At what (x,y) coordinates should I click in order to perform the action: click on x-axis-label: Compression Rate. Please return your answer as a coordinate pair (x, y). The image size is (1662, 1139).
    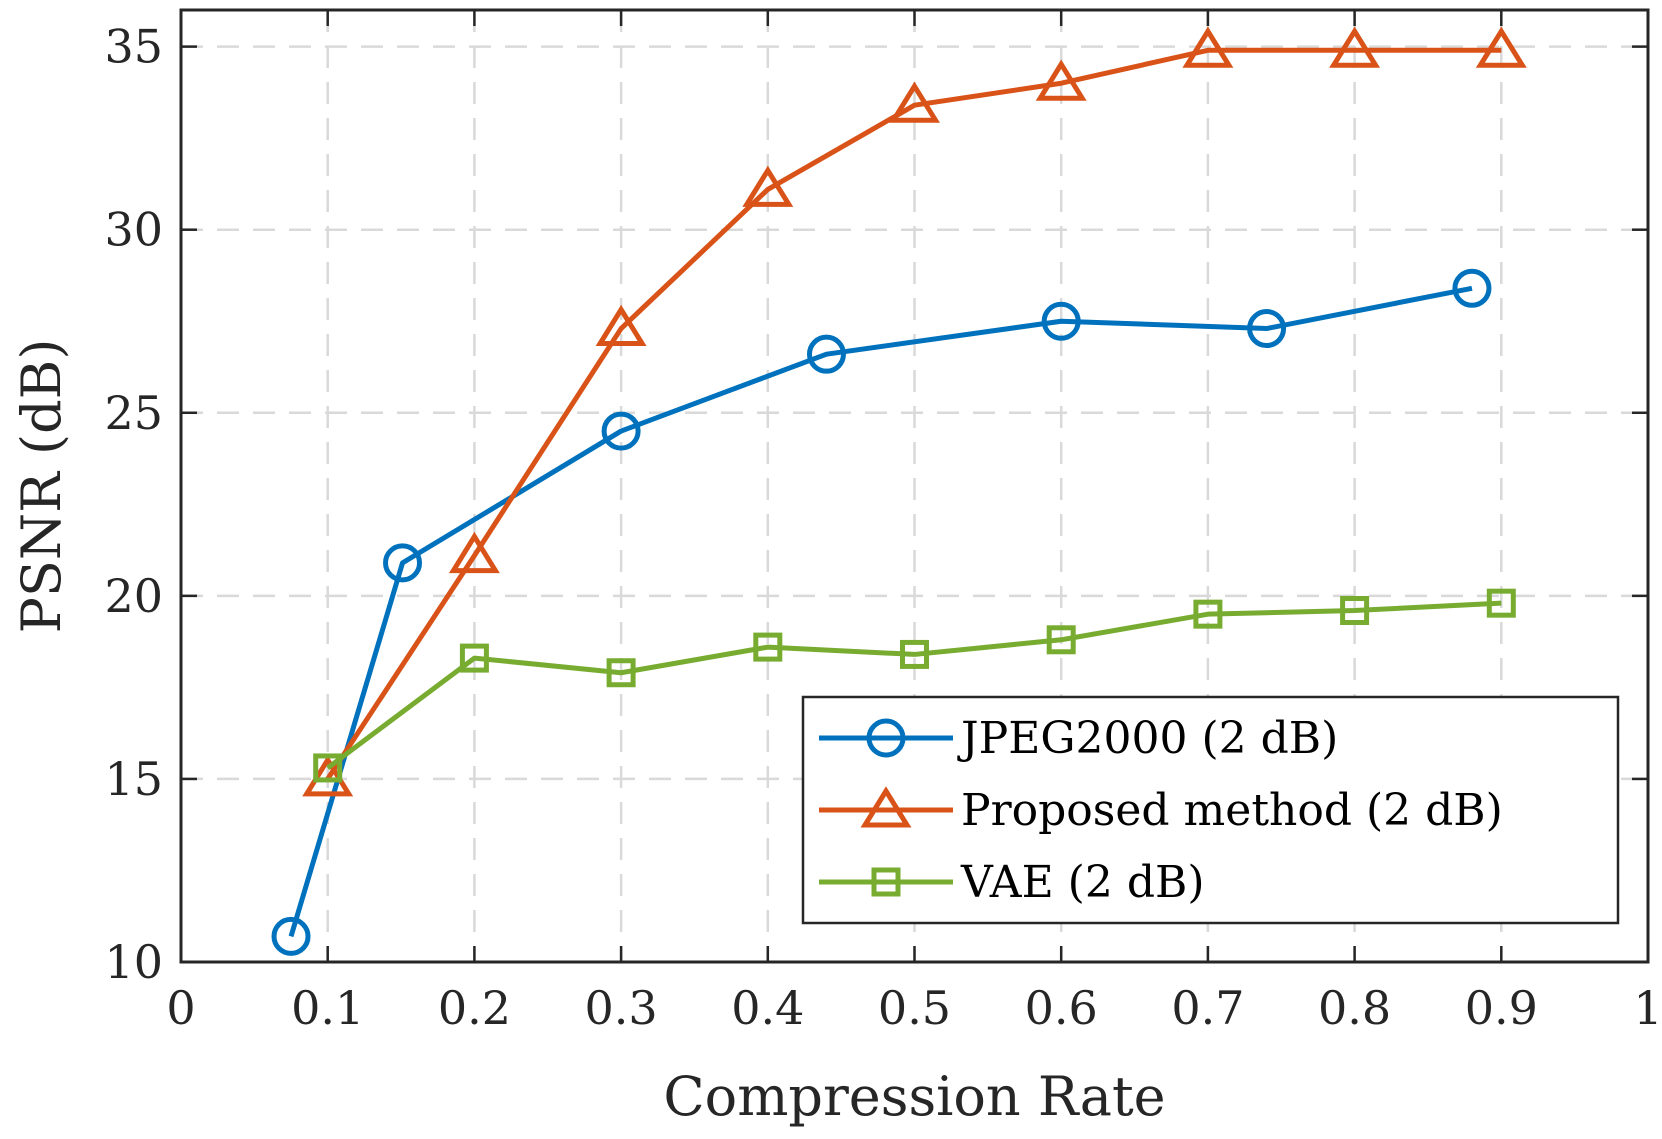
    Looking at the image, I should click on (914, 1096).